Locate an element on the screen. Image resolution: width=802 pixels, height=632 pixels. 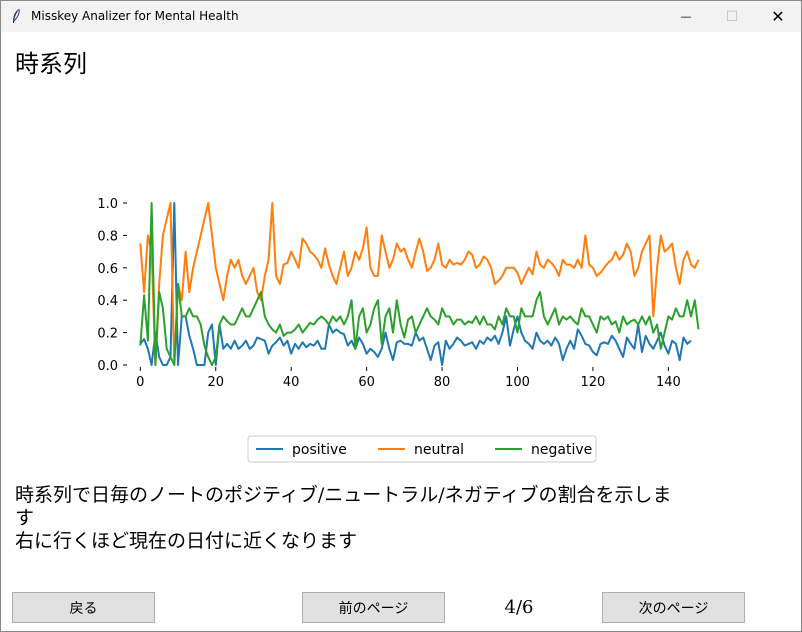
page-title: 時系列 is located at coordinates (51, 64).